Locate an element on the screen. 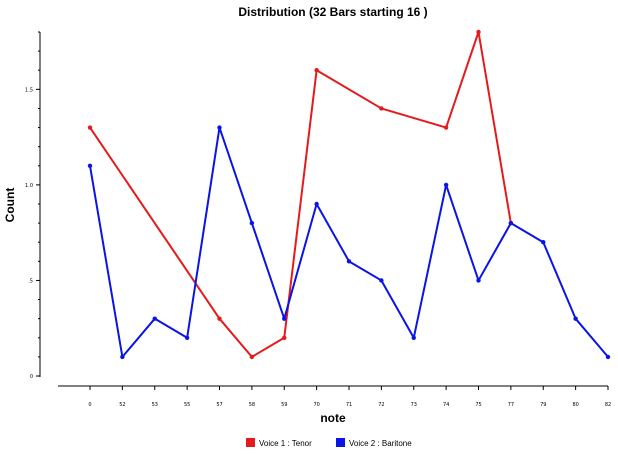 The width and height of the screenshot is (618, 454). x-tick-label: 77 is located at coordinates (511, 405).